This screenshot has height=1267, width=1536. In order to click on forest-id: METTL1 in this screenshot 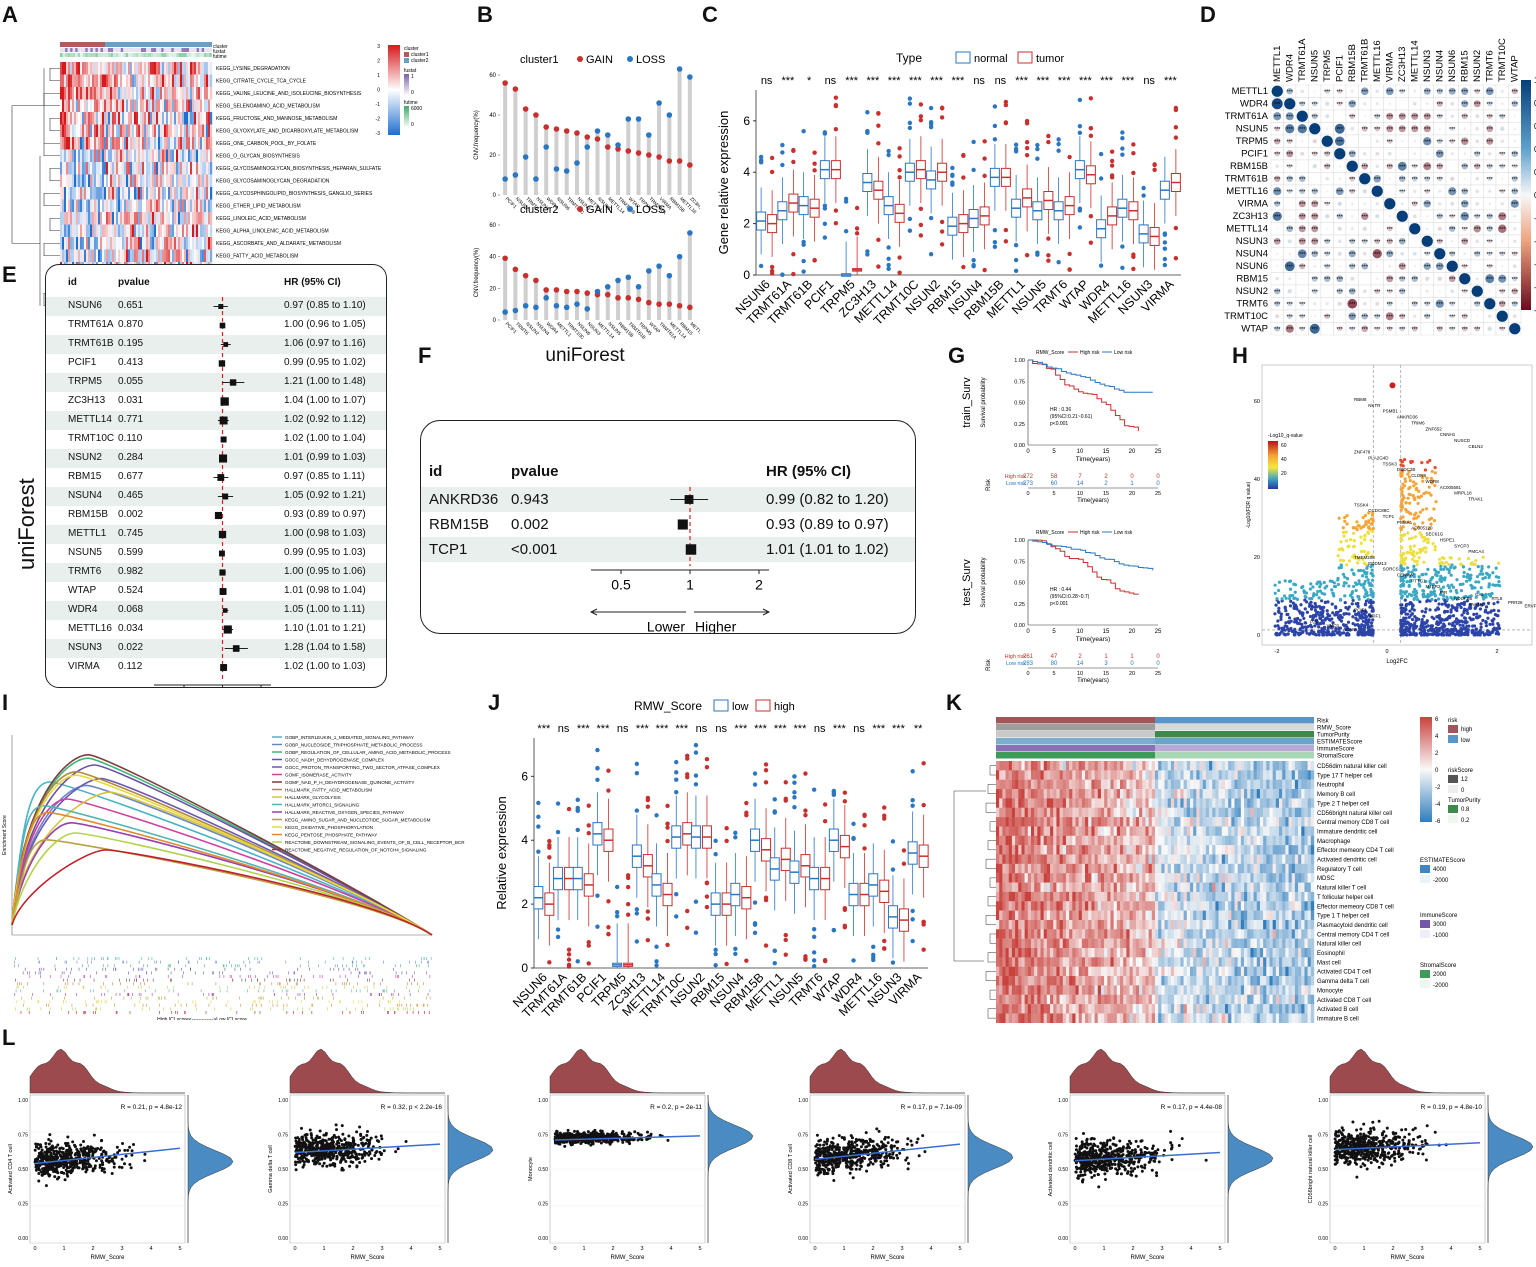, I will do `click(87, 533)`.